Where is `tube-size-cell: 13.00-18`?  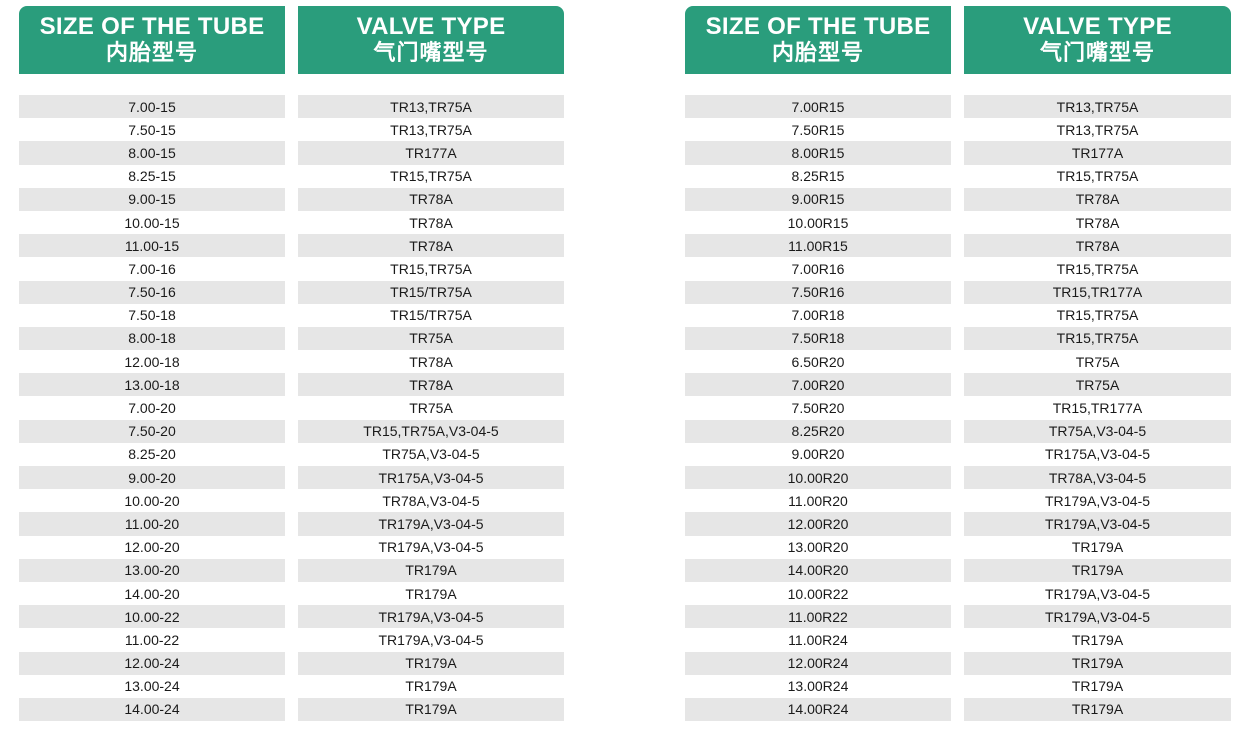 tube-size-cell: 13.00-18 is located at coordinates (152, 385).